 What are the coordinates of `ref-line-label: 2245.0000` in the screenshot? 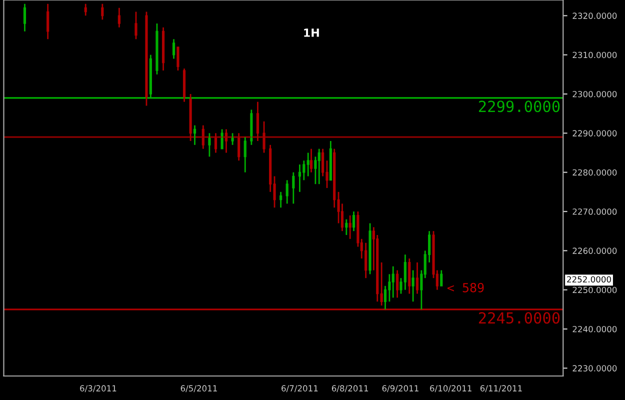 It's located at (519, 318).